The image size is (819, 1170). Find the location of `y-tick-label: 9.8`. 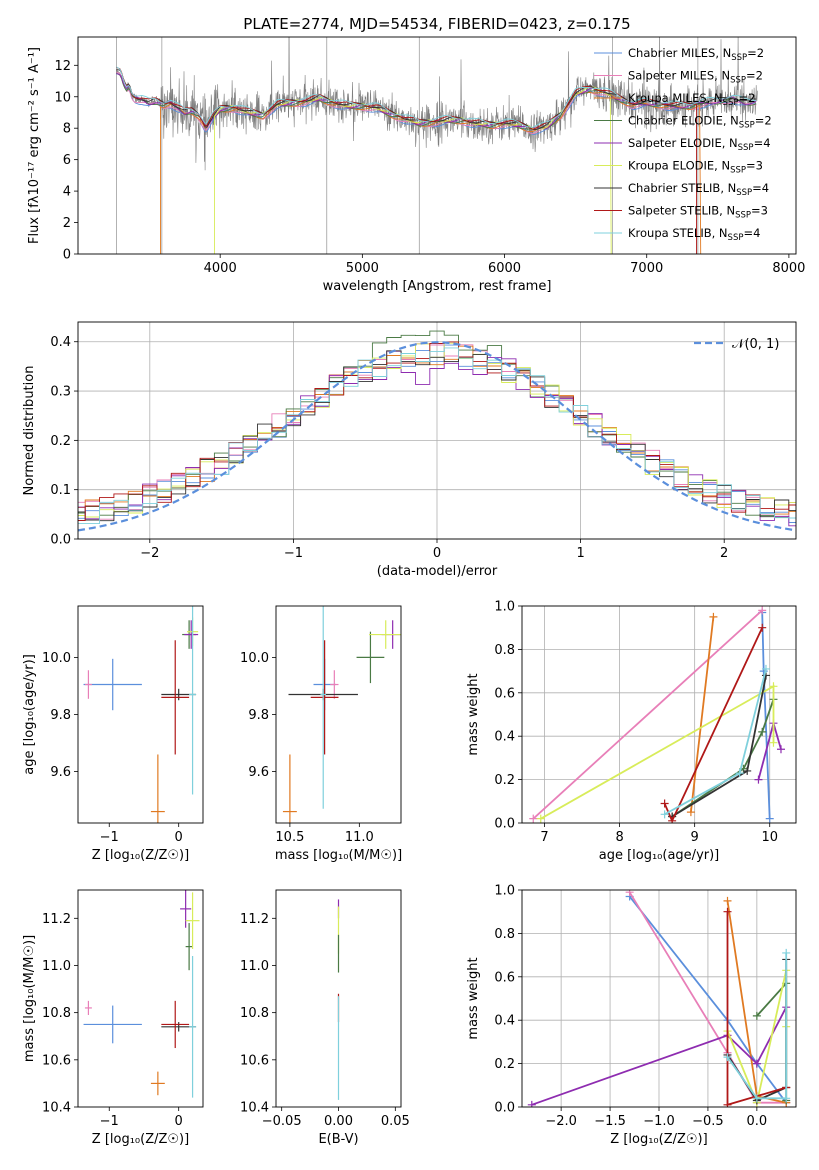

y-tick-label: 9.8 is located at coordinates (258, 715).